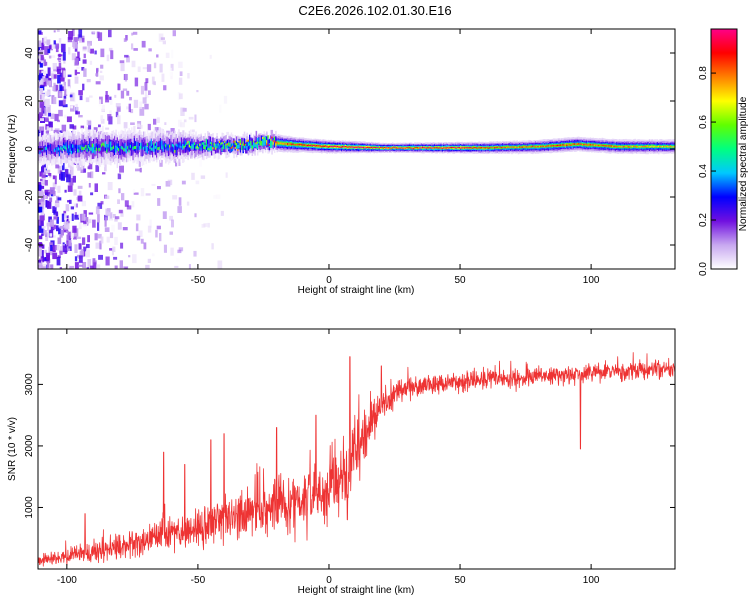  I want to click on y-tick-label: 20, so click(29, 101).